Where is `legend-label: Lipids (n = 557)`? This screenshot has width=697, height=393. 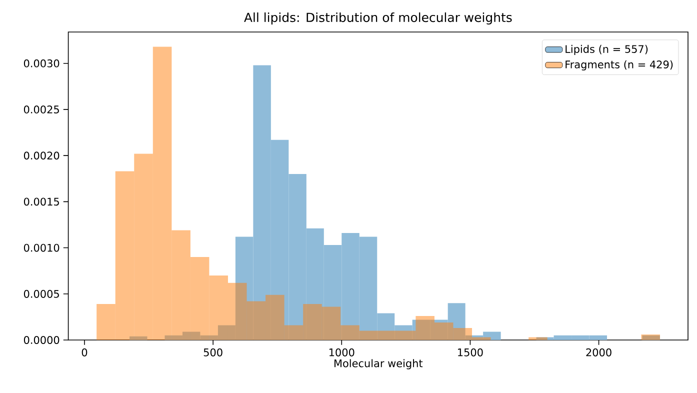 legend-label: Lipids (n = 557) is located at coordinates (607, 50).